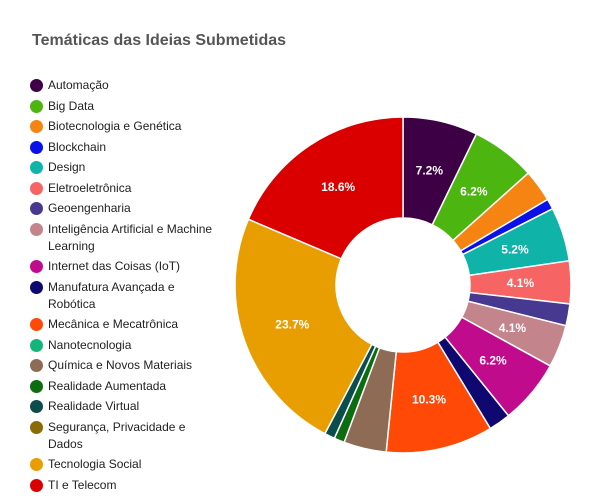  I want to click on legend-item: Segurança, Privacidade e Dados, so click(125, 436).